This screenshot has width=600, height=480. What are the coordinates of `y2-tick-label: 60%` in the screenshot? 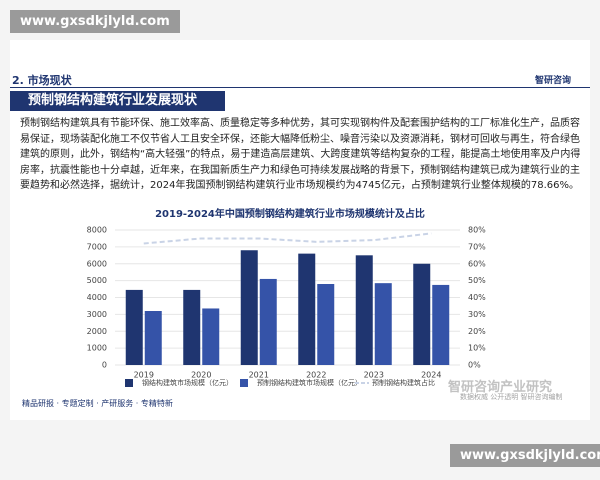 It's located at (477, 263).